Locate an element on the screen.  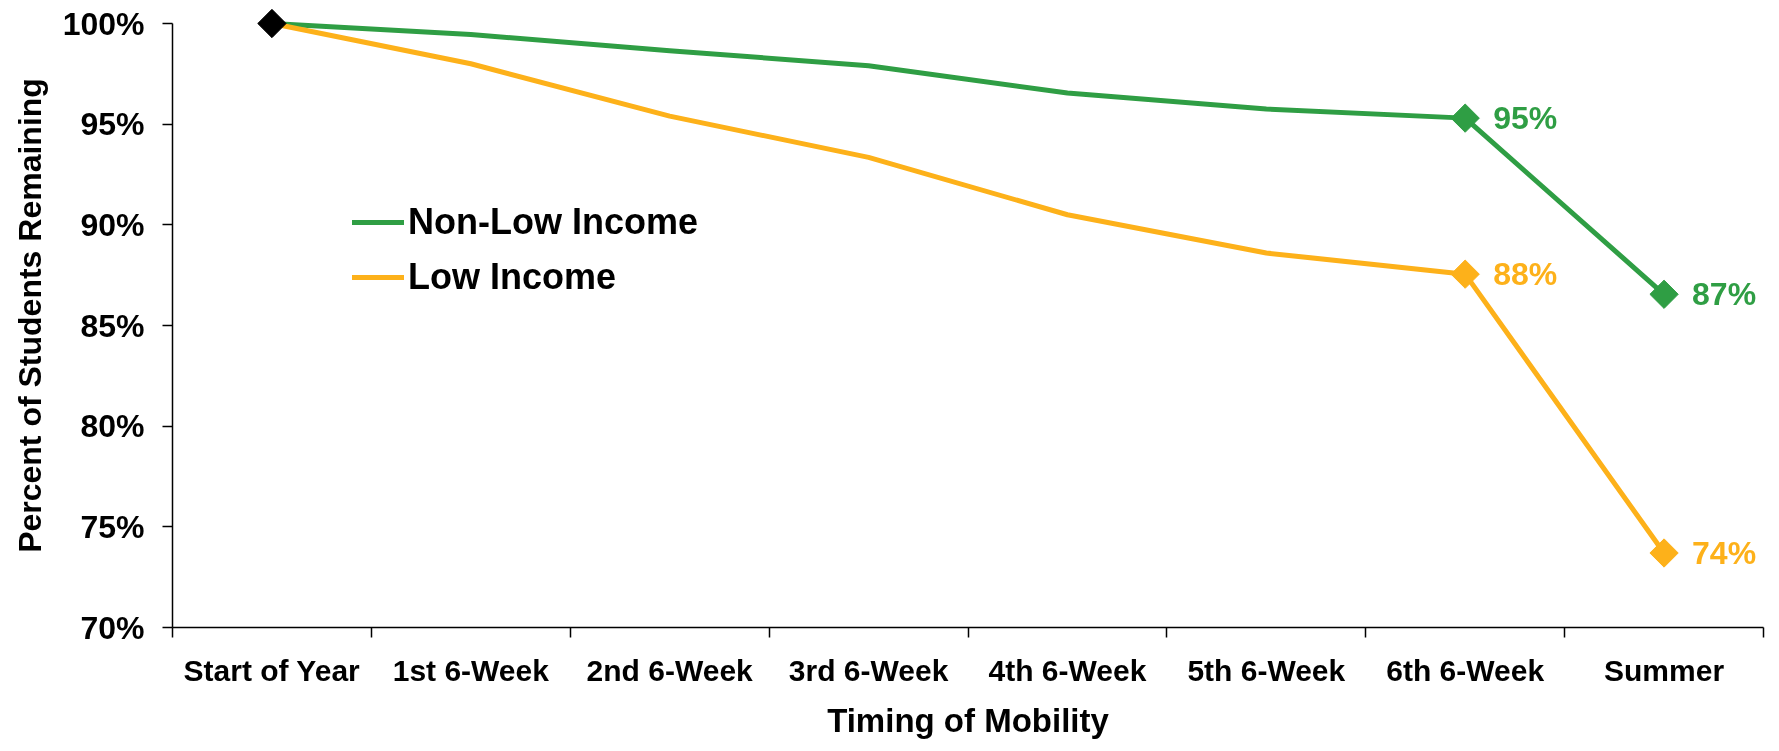
data-label: 95% is located at coordinates (1525, 118).